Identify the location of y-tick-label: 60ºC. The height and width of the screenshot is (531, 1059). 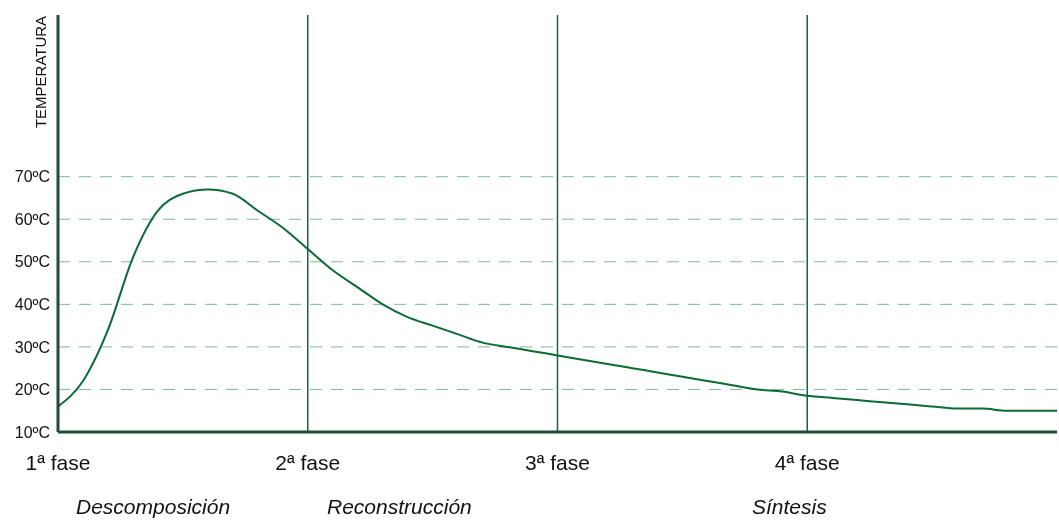
(32, 219).